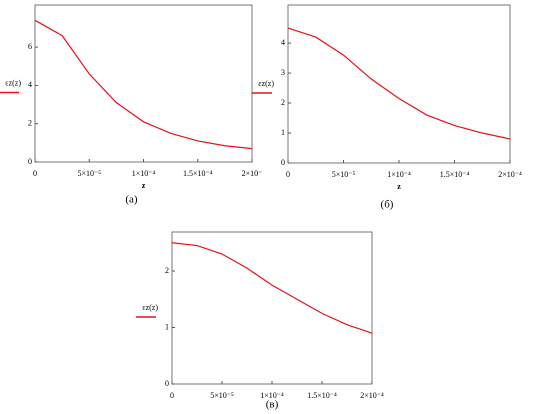 The width and height of the screenshot is (536, 414). Describe the element at coordinates (131, 200) in the screenshot. I see `caption: (а)` at that location.